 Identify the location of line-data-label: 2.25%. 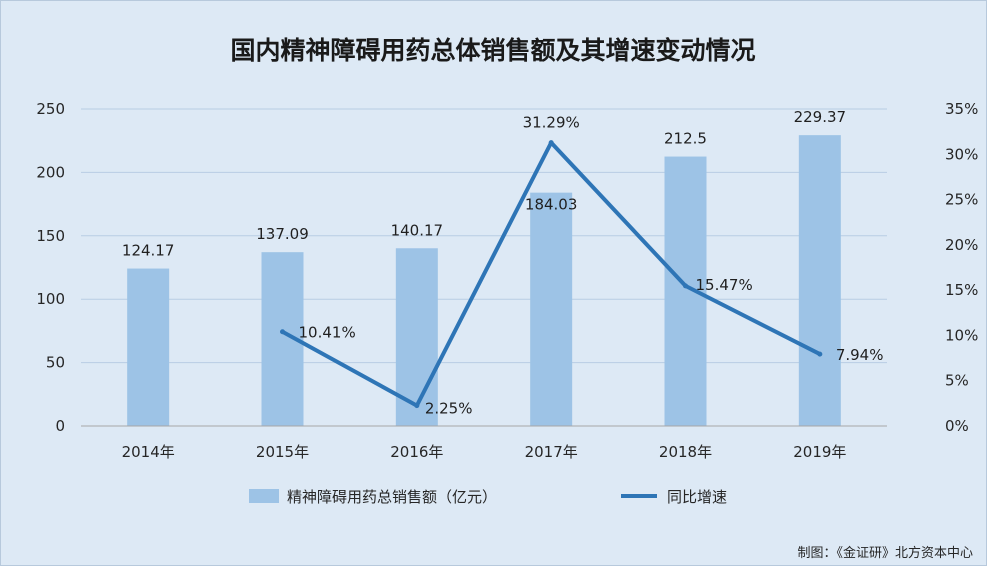
(449, 409).